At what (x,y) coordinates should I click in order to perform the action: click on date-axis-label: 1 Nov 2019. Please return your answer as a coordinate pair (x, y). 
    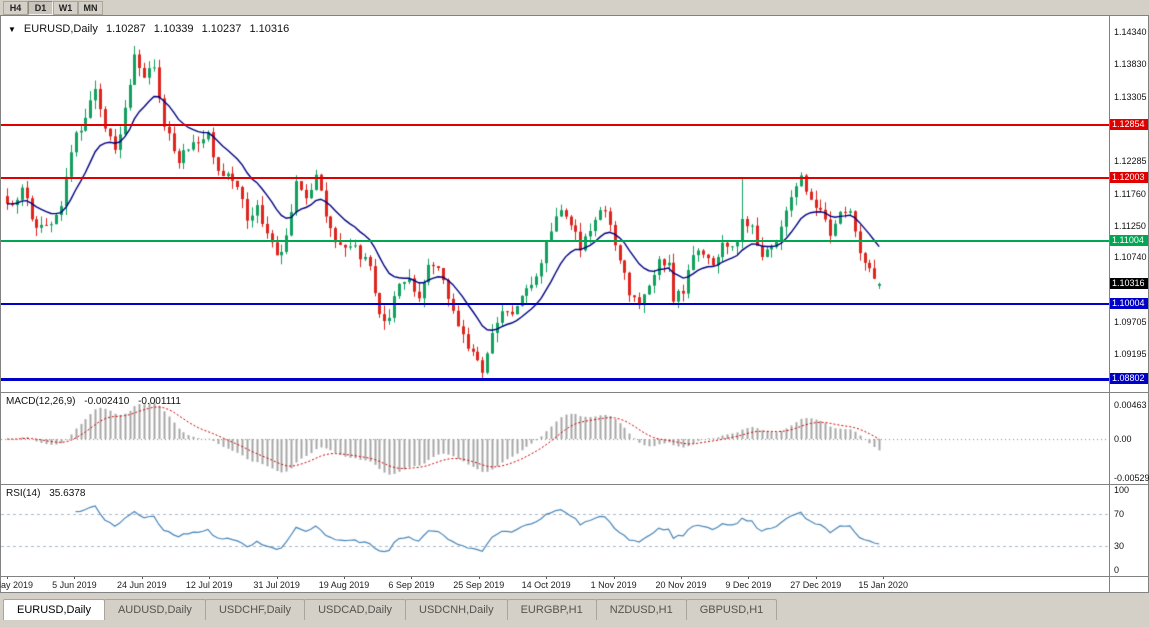
    Looking at the image, I should click on (613, 585).